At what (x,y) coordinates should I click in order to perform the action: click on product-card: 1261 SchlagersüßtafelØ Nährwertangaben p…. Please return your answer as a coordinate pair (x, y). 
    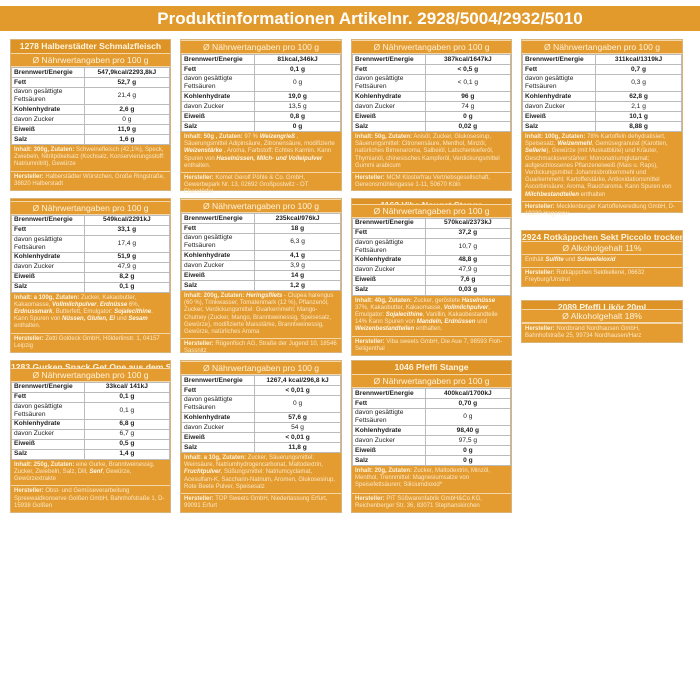
    Looking at the image, I should click on (90, 275).